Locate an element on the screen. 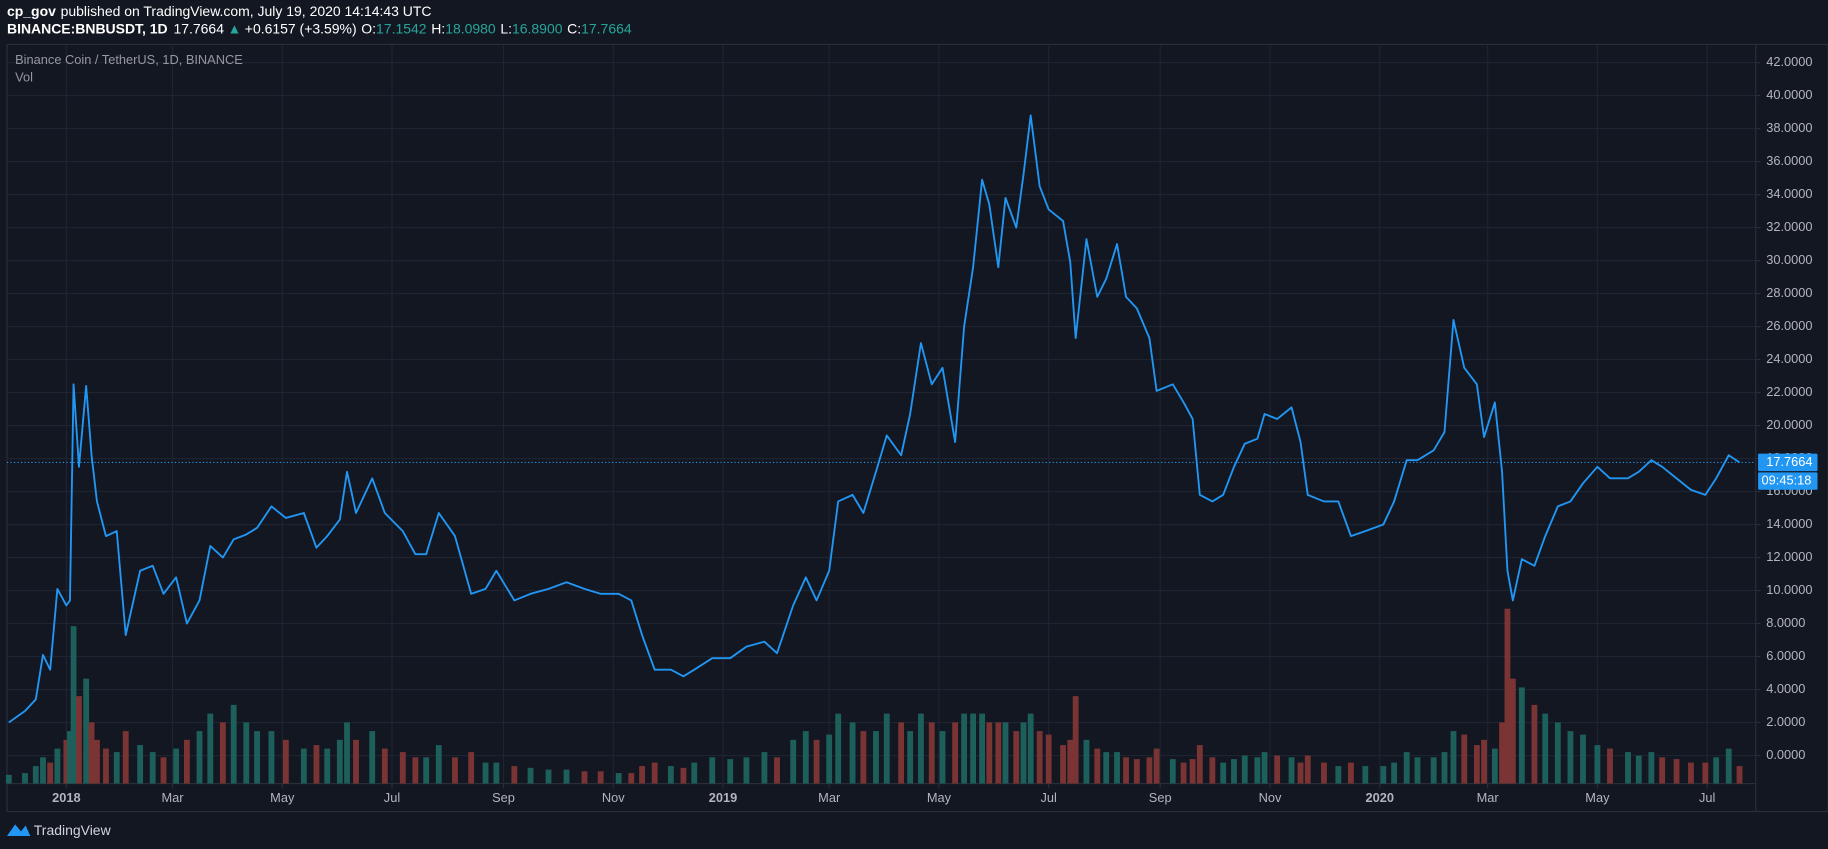 The image size is (1828, 849). low-label: L: is located at coordinates (506, 28).